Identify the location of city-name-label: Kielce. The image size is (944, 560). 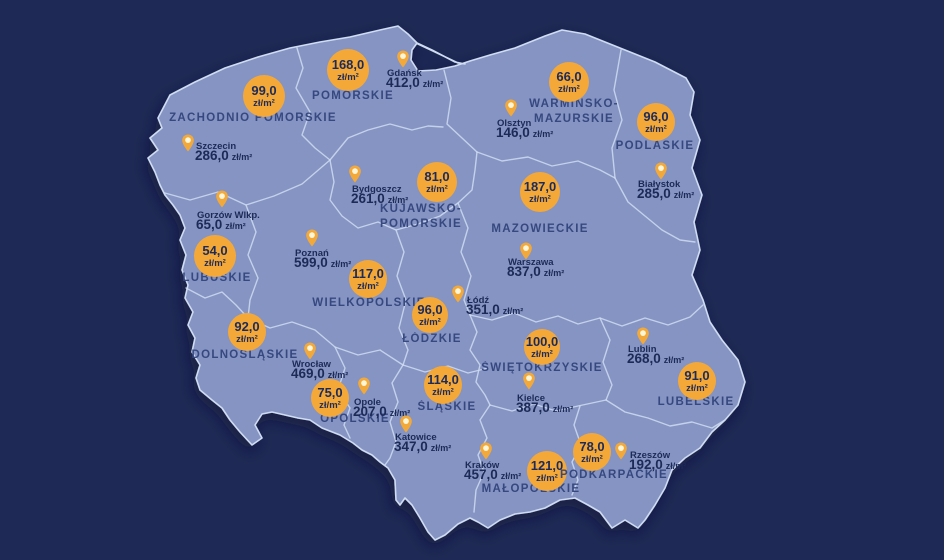
(531, 398).